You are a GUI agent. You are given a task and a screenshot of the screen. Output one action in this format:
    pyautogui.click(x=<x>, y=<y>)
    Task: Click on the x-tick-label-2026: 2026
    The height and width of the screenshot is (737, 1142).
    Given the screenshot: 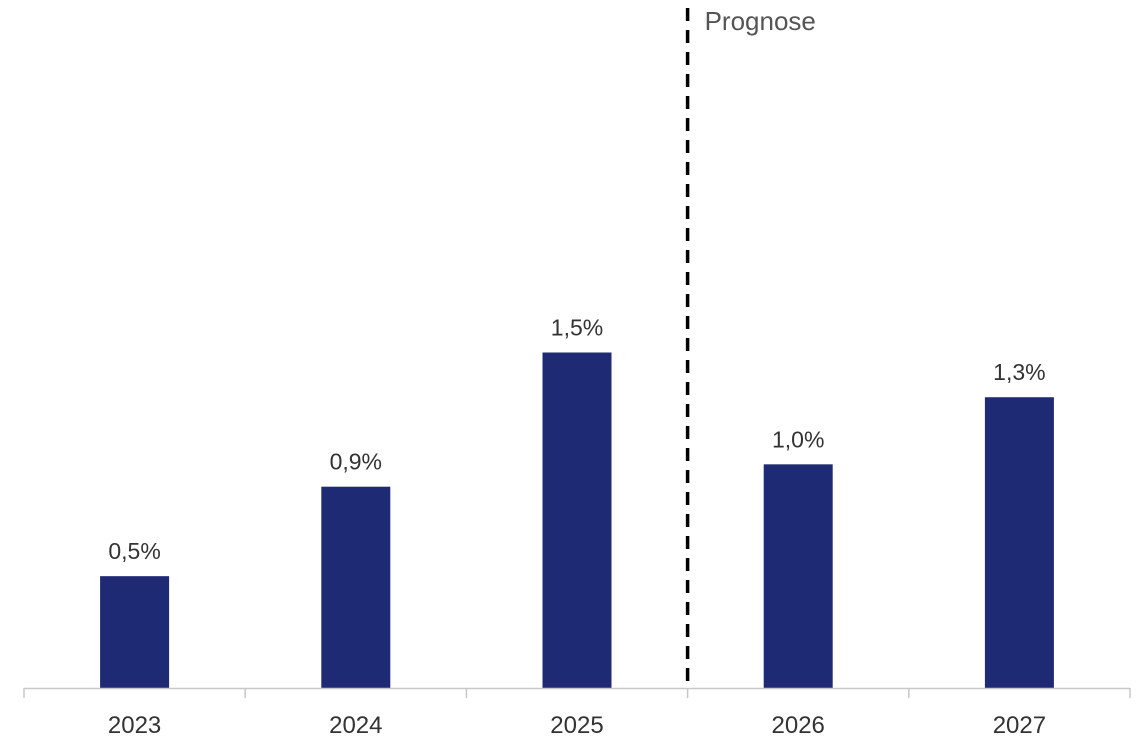 What is the action you would take?
    pyautogui.click(x=798, y=724)
    